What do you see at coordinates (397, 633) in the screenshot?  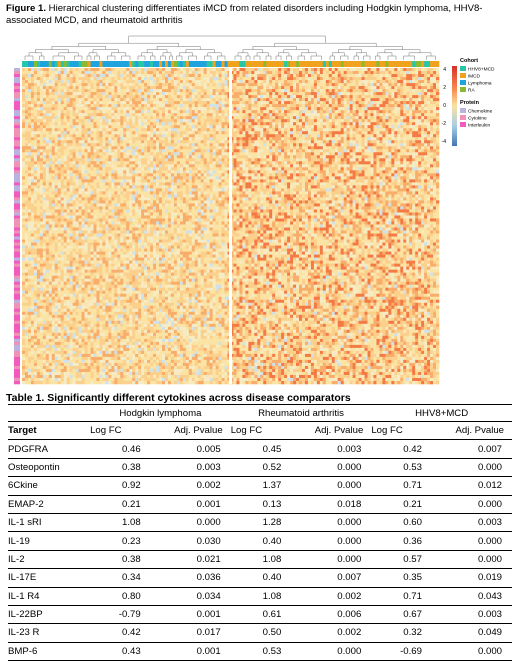 I see `logfc-cell: 0.32` at bounding box center [397, 633].